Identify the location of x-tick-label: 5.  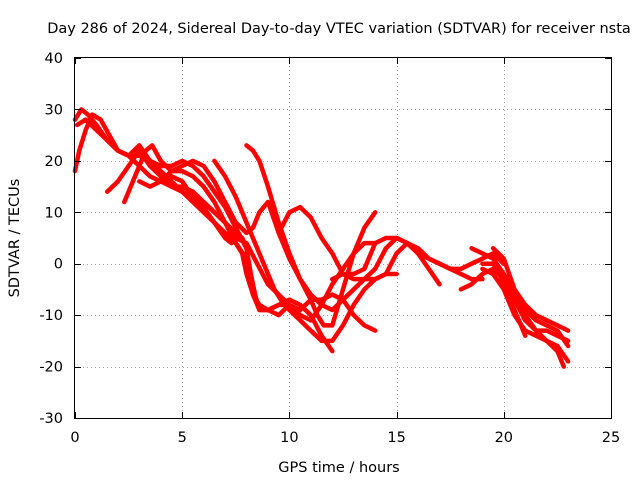
(182, 438).